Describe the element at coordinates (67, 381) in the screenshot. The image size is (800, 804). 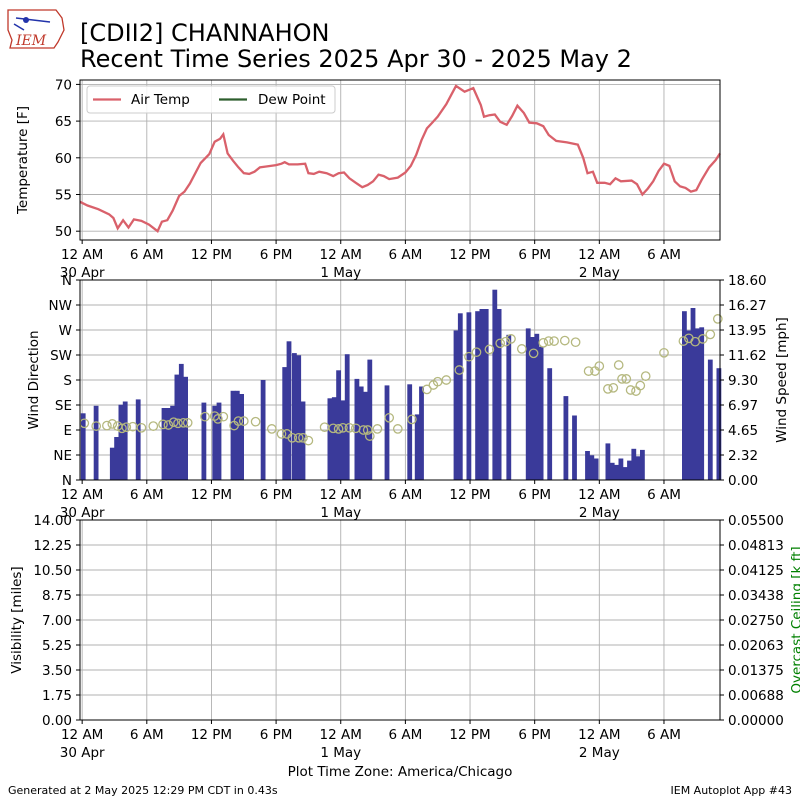
I see `wind-direction-tick-label: S` at that location.